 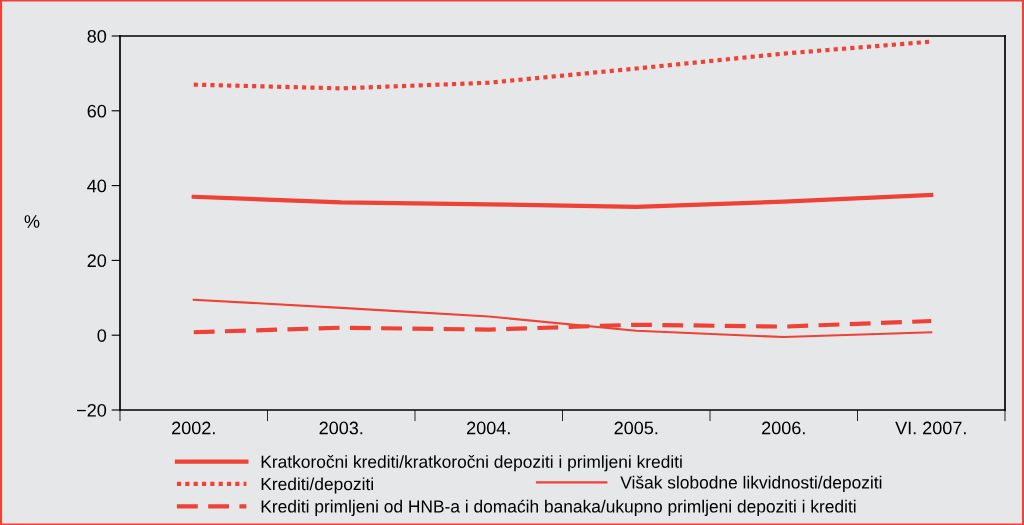 What do you see at coordinates (92, 410) in the screenshot?
I see `y-tick-label: −20` at bounding box center [92, 410].